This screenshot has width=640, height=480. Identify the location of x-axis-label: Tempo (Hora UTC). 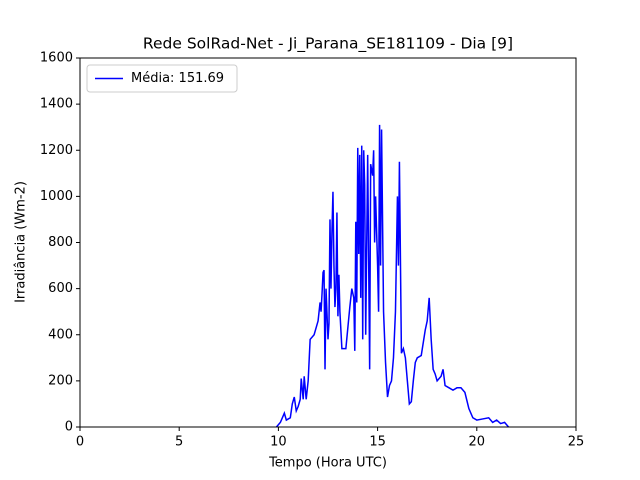
(327, 463).